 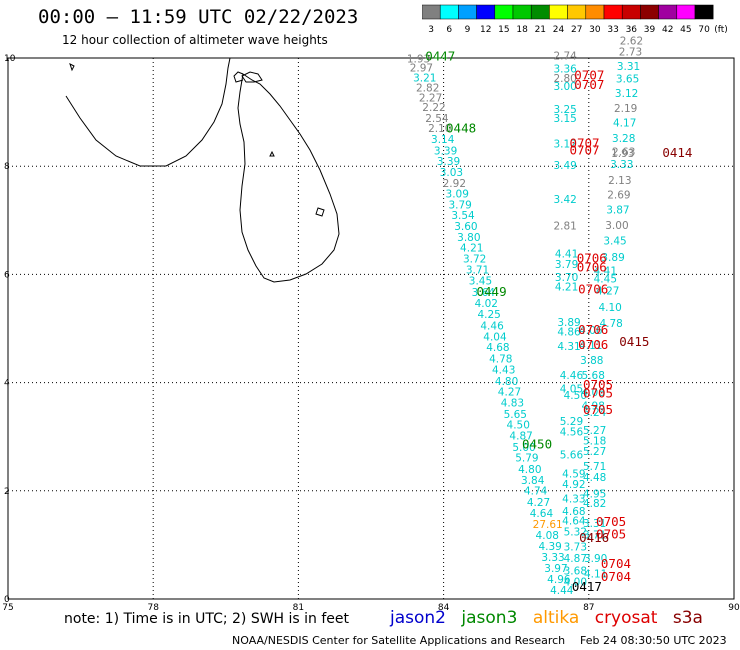 What do you see at coordinates (590, 346) in the screenshot?
I see `wave-height-point: 4.11` at bounding box center [590, 346].